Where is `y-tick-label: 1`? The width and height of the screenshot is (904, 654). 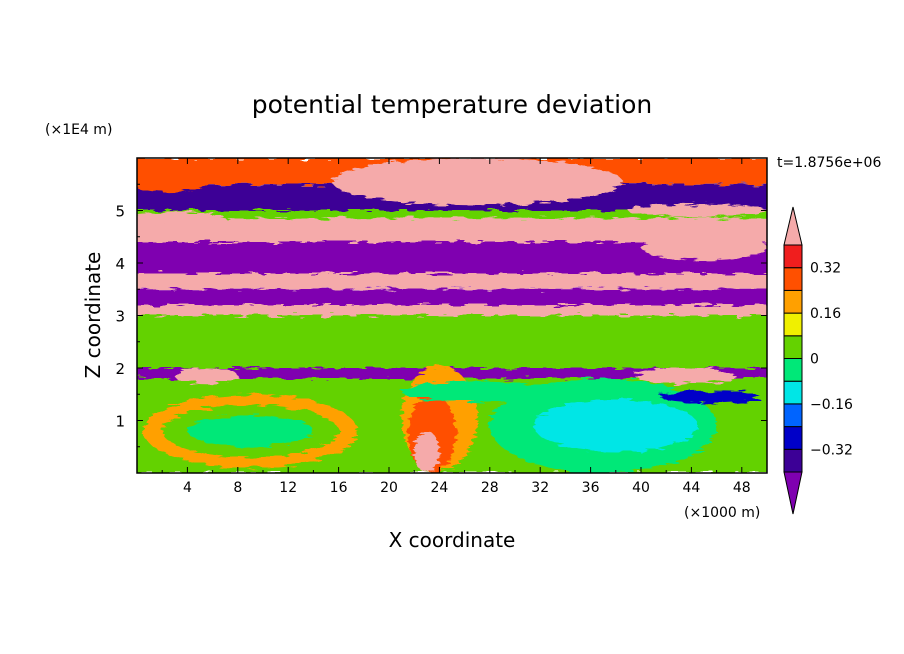
y-tick-label: 1 is located at coordinates (120, 422).